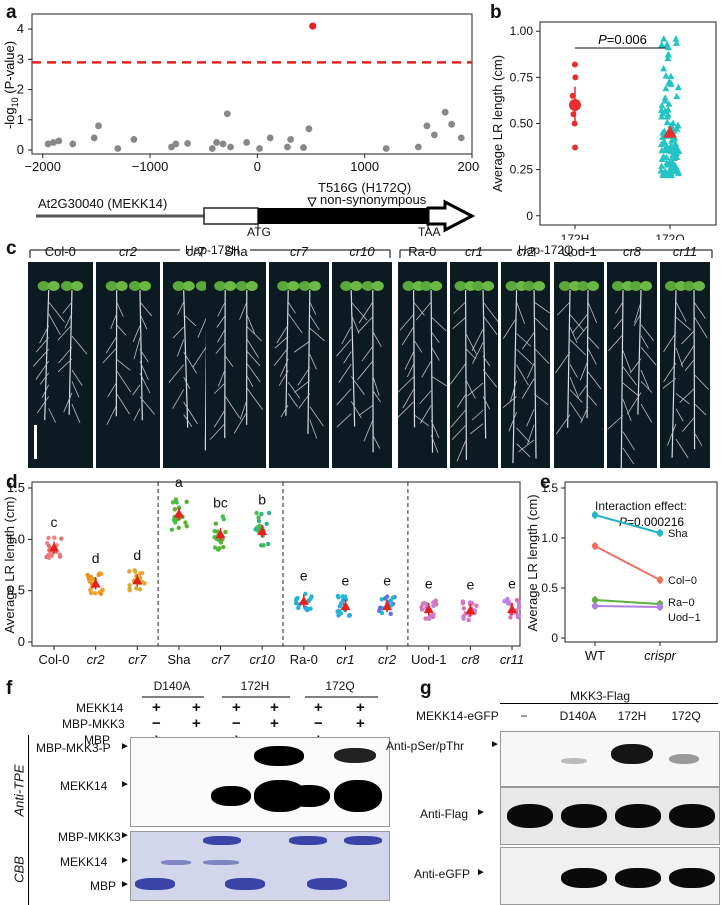  Describe the element at coordinates (429, 232) in the screenshot. I see `taa-label: TAA` at that location.